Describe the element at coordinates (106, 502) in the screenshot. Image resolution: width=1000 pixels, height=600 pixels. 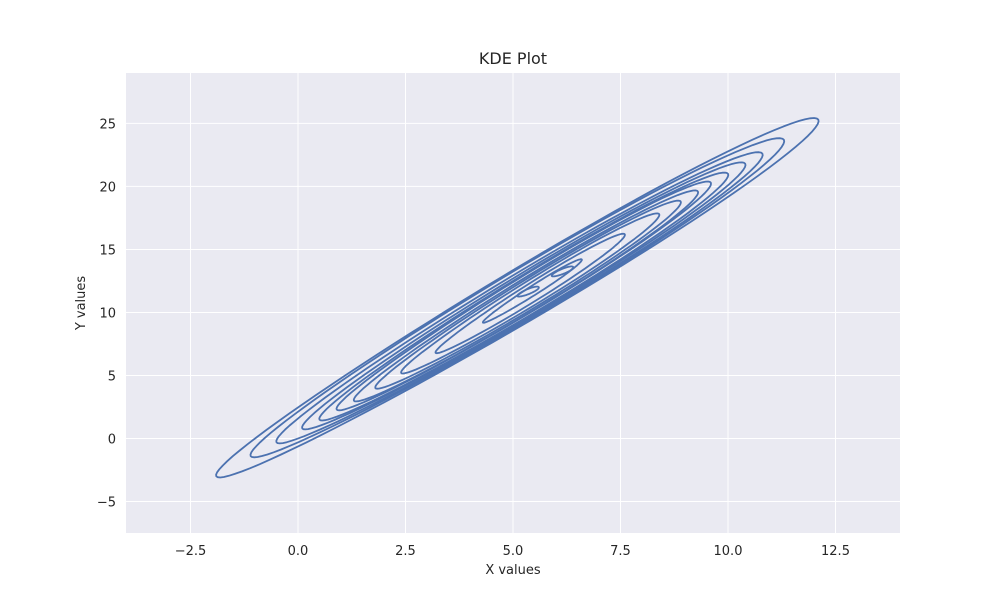
I see `y-tick-label: −5` at that location.